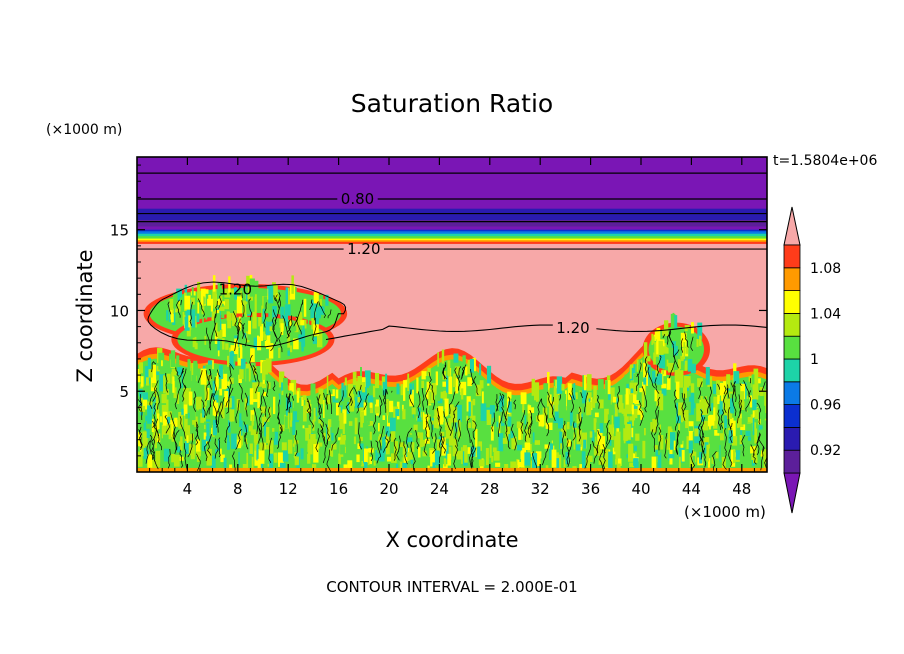  What do you see at coordinates (452, 215) in the screenshot?
I see `upper-band-dark` at bounding box center [452, 215].